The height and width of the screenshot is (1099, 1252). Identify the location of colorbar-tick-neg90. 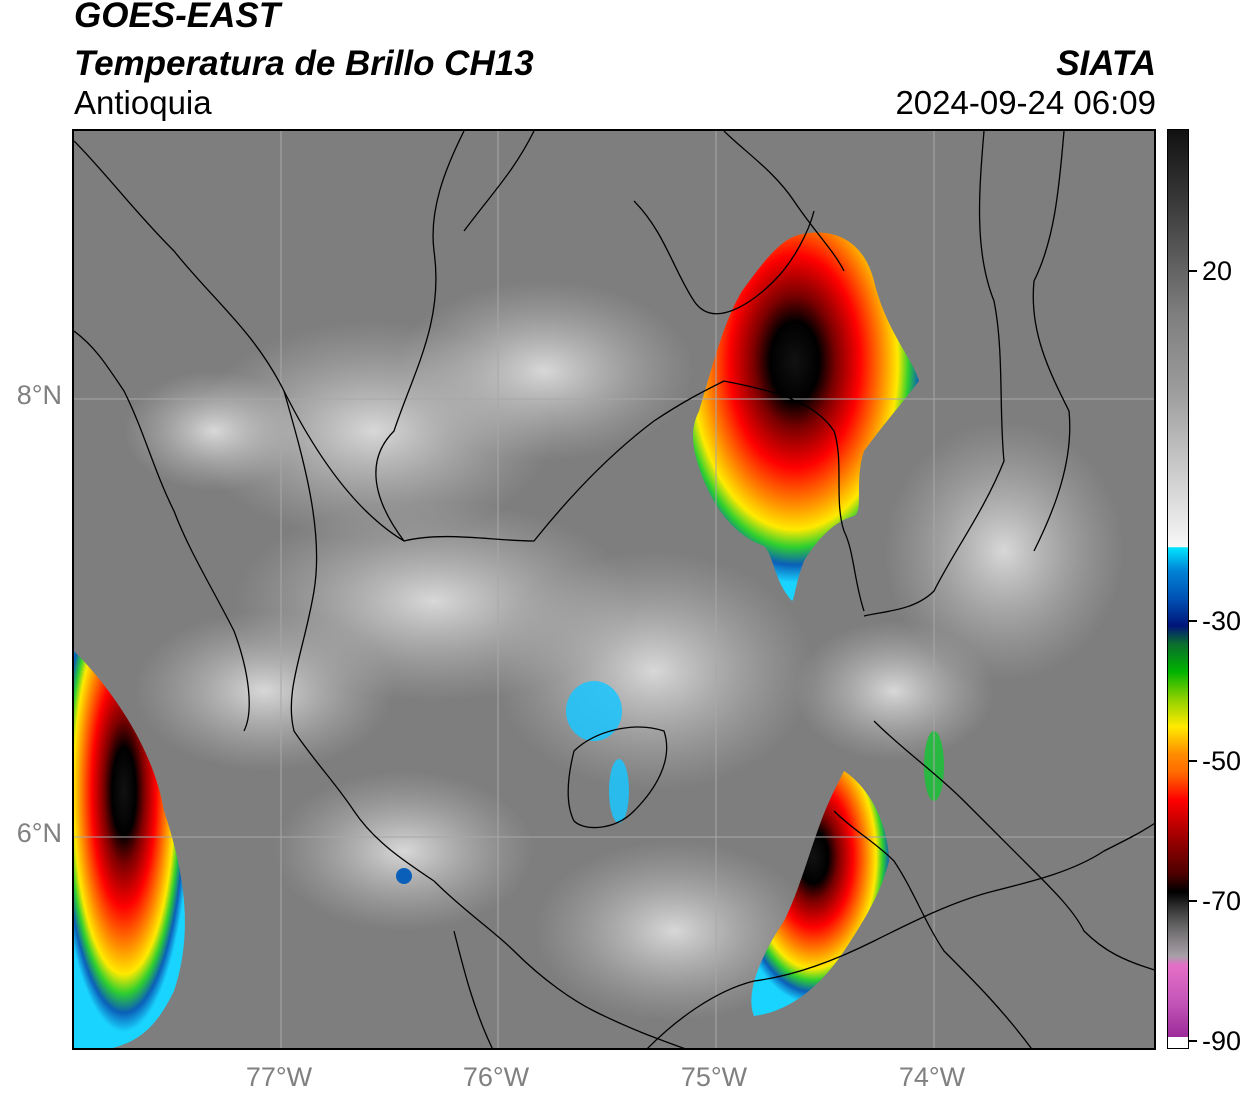
(1193, 1041).